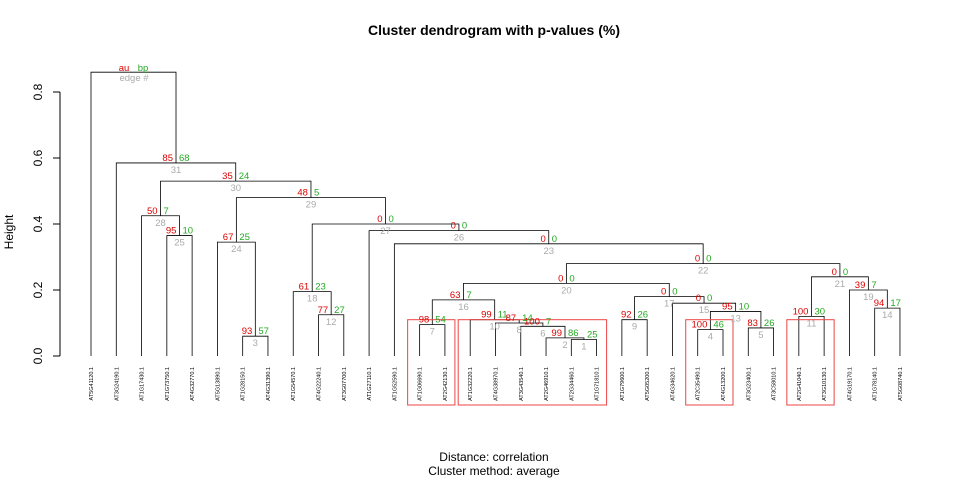  Describe the element at coordinates (775, 384) in the screenshot. I see `leaf-label: AT3C58010.1` at that location.